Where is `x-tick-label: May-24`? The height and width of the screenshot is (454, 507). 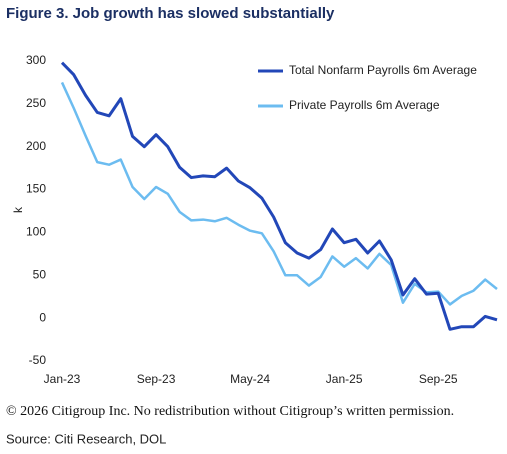 x-tick-label: May-24 is located at coordinates (250, 379).